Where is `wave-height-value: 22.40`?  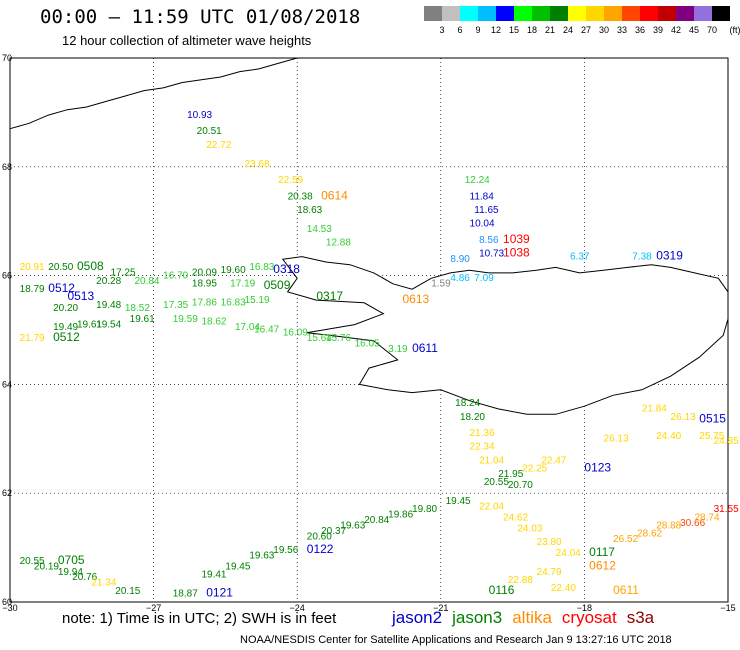 wave-height-value: 22.40 is located at coordinates (563, 588).